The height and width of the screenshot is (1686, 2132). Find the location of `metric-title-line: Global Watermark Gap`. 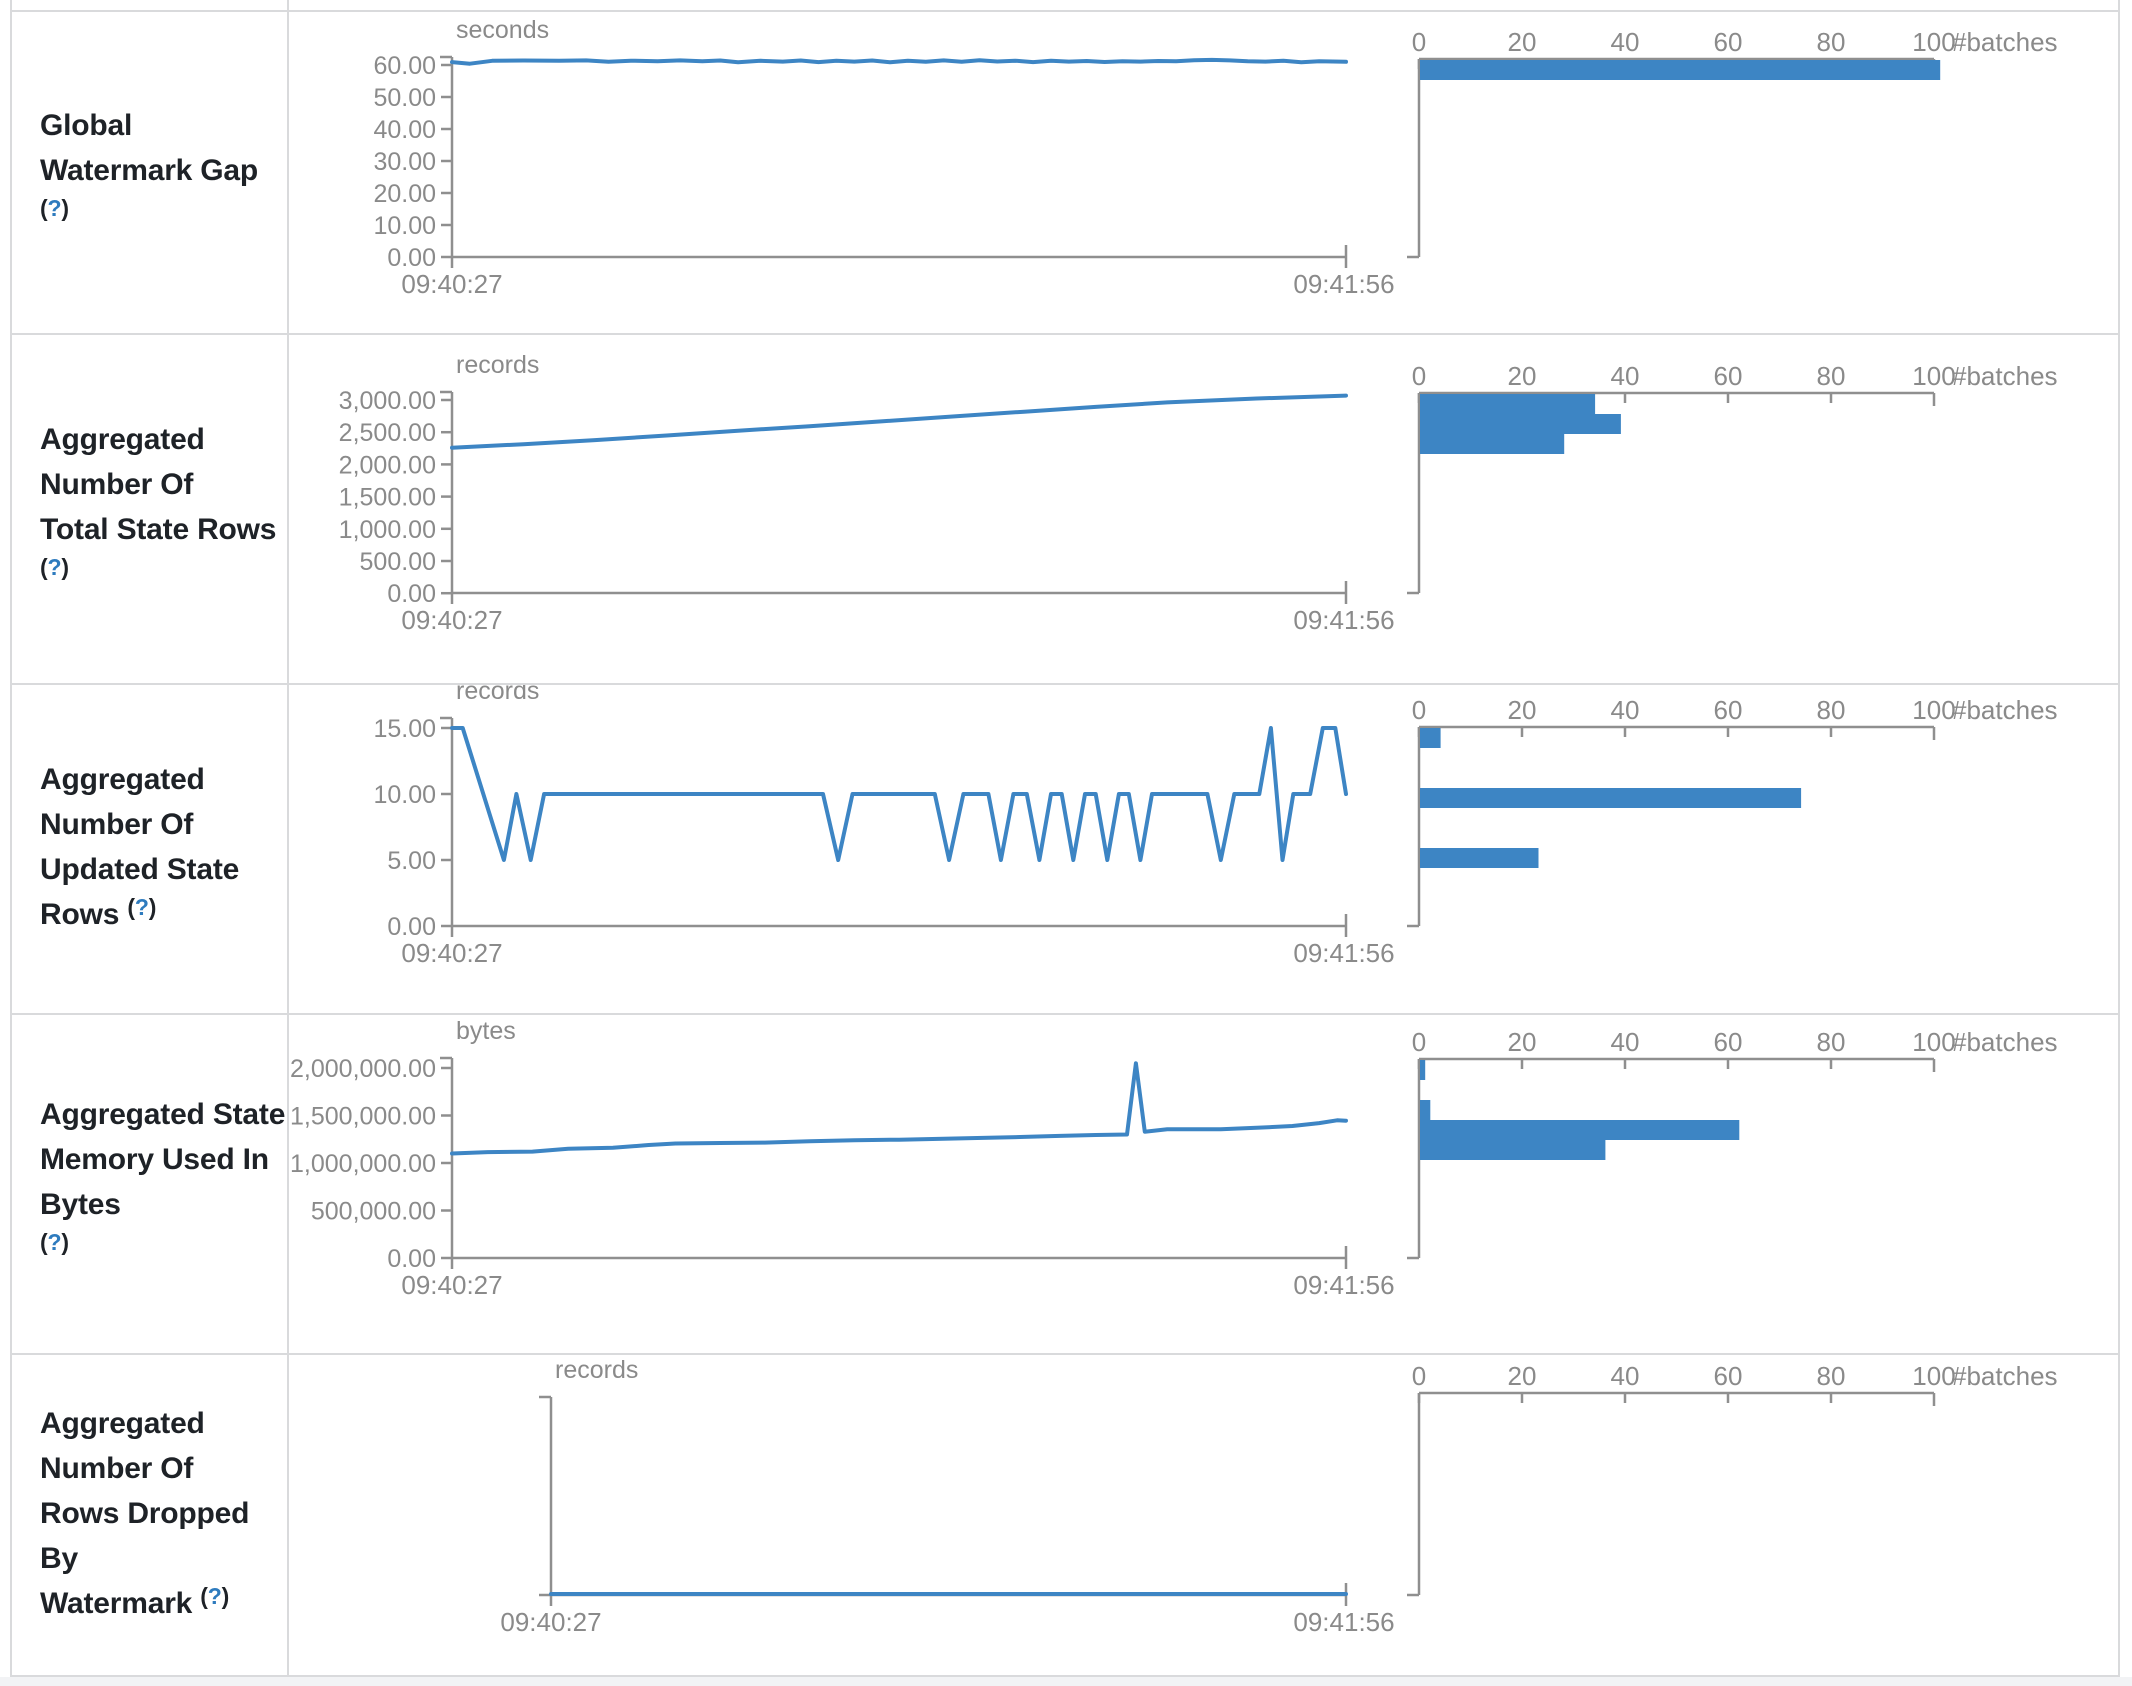

metric-title-line: Global Watermark Gap is located at coordinates (149, 148).